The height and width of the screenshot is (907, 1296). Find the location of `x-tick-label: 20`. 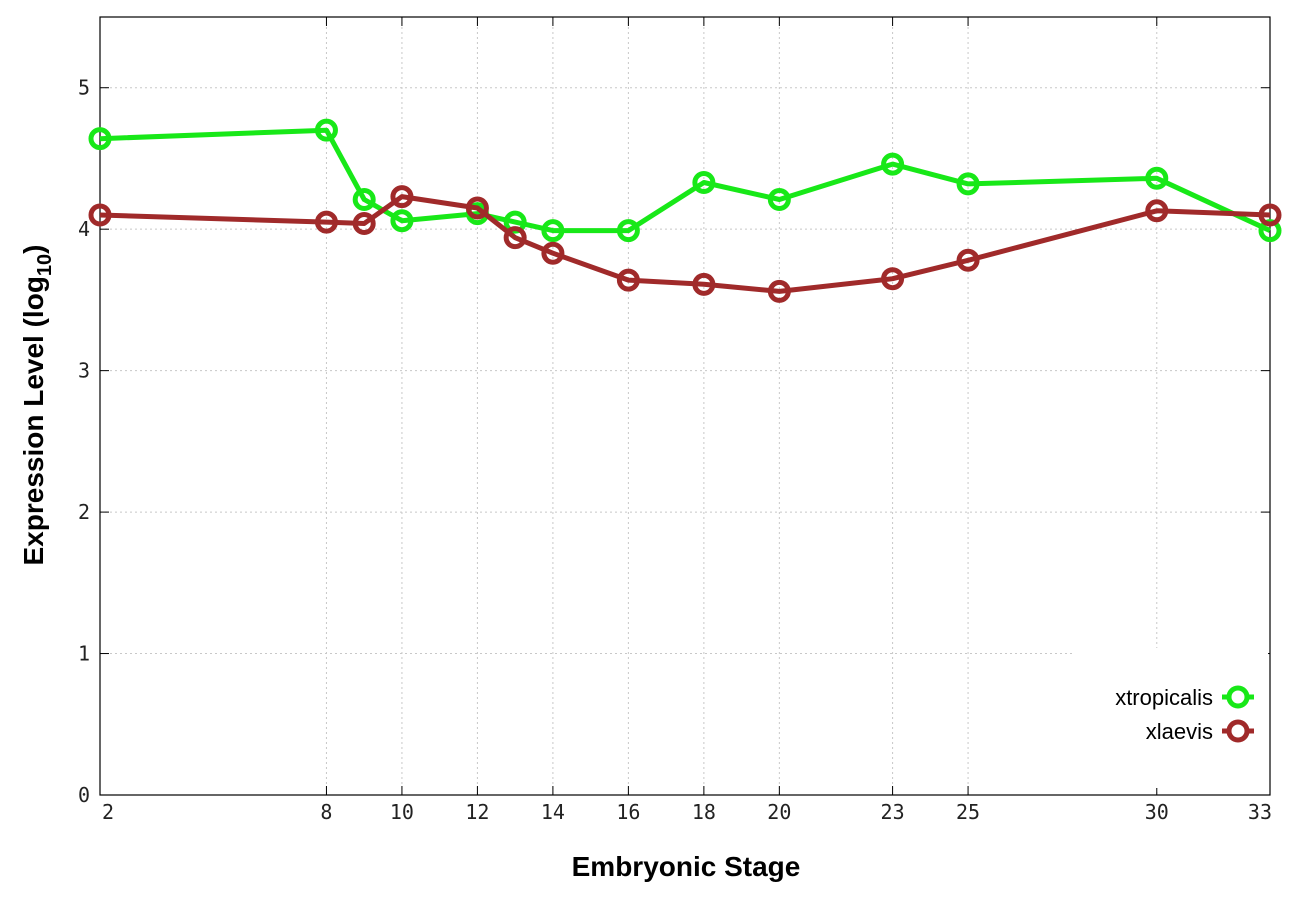

x-tick-label: 20 is located at coordinates (779, 812).